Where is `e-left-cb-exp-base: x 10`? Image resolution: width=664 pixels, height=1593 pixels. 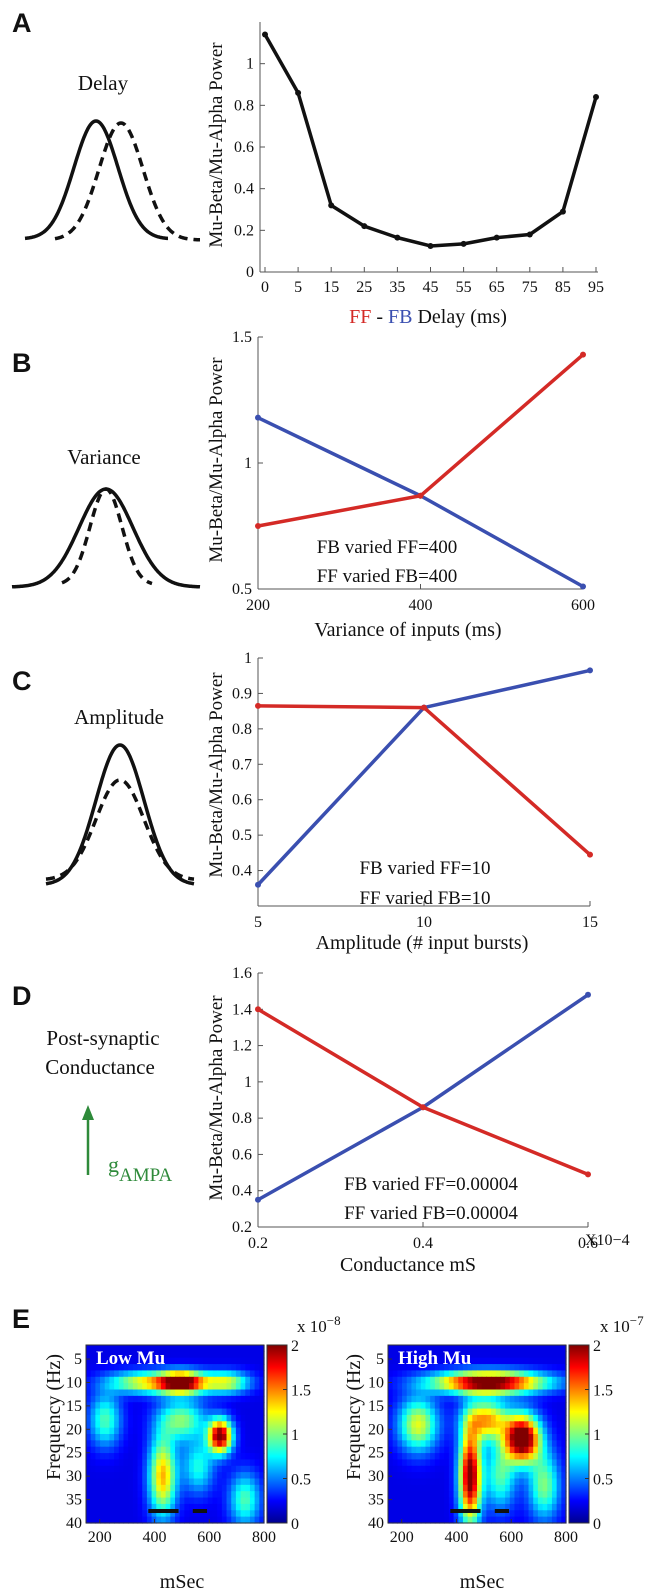 e-left-cb-exp-base: x 10 is located at coordinates (312, 1326).